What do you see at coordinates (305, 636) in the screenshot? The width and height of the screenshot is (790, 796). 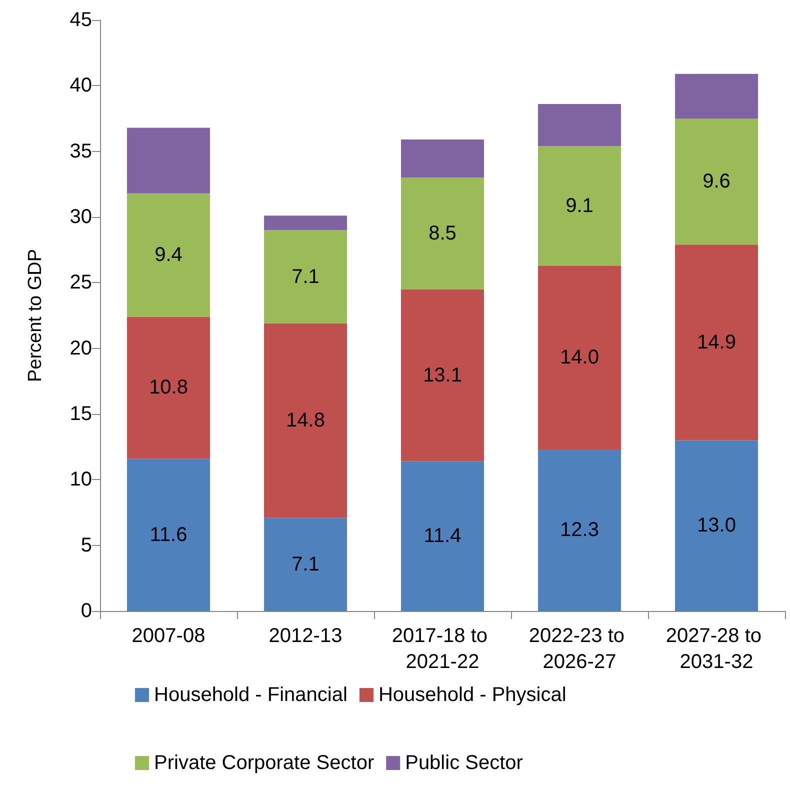 I see `x-tick-label: 2012-13` at bounding box center [305, 636].